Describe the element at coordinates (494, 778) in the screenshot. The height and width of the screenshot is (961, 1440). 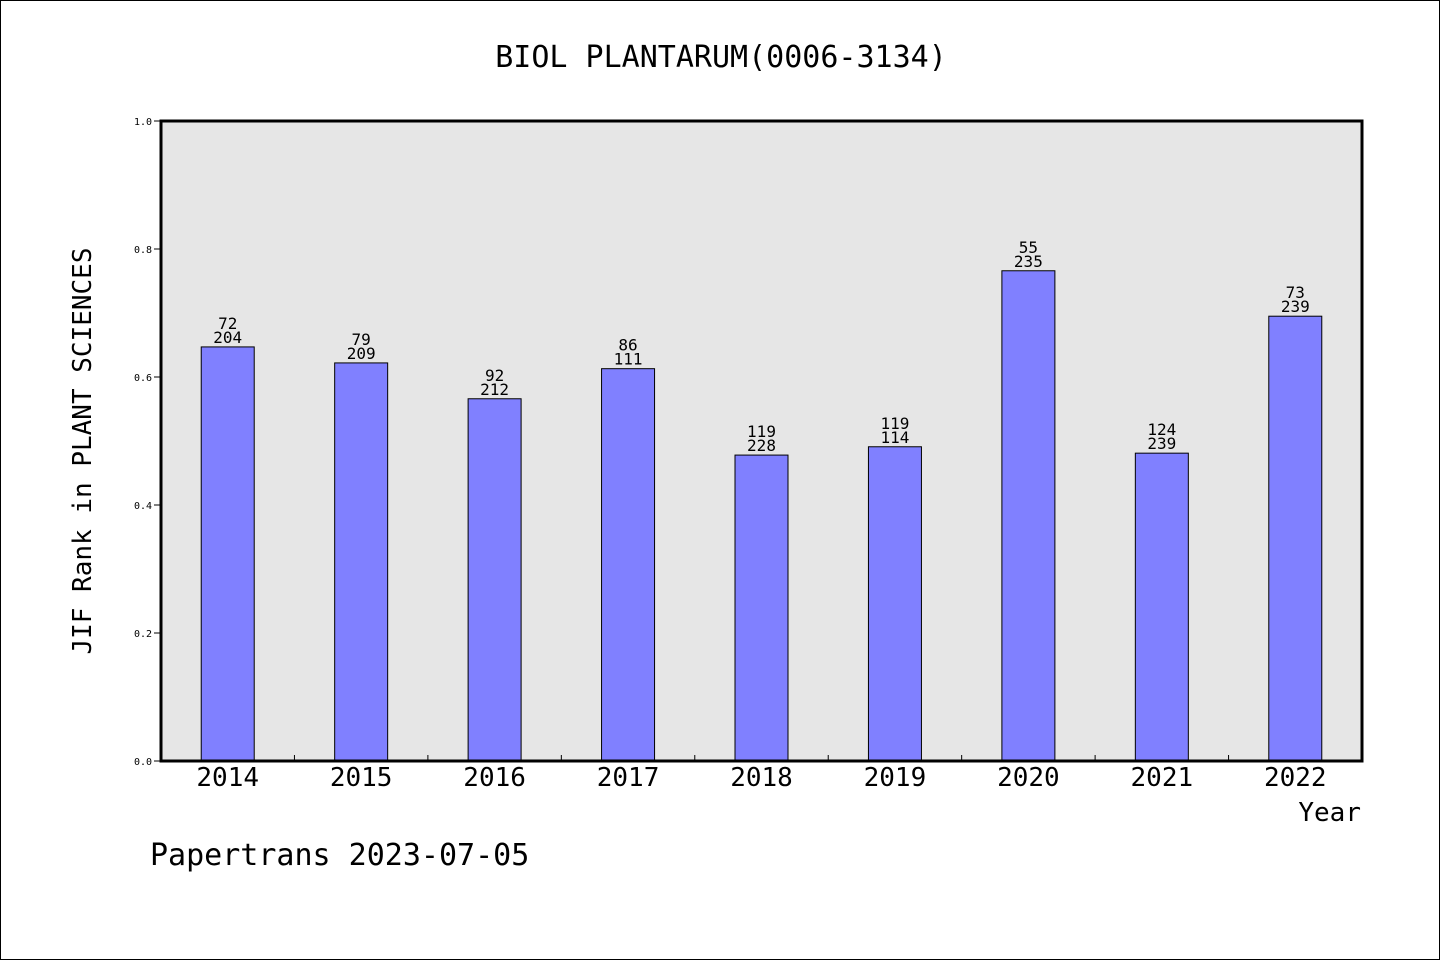
I see `x-tick-label: 2016` at that location.